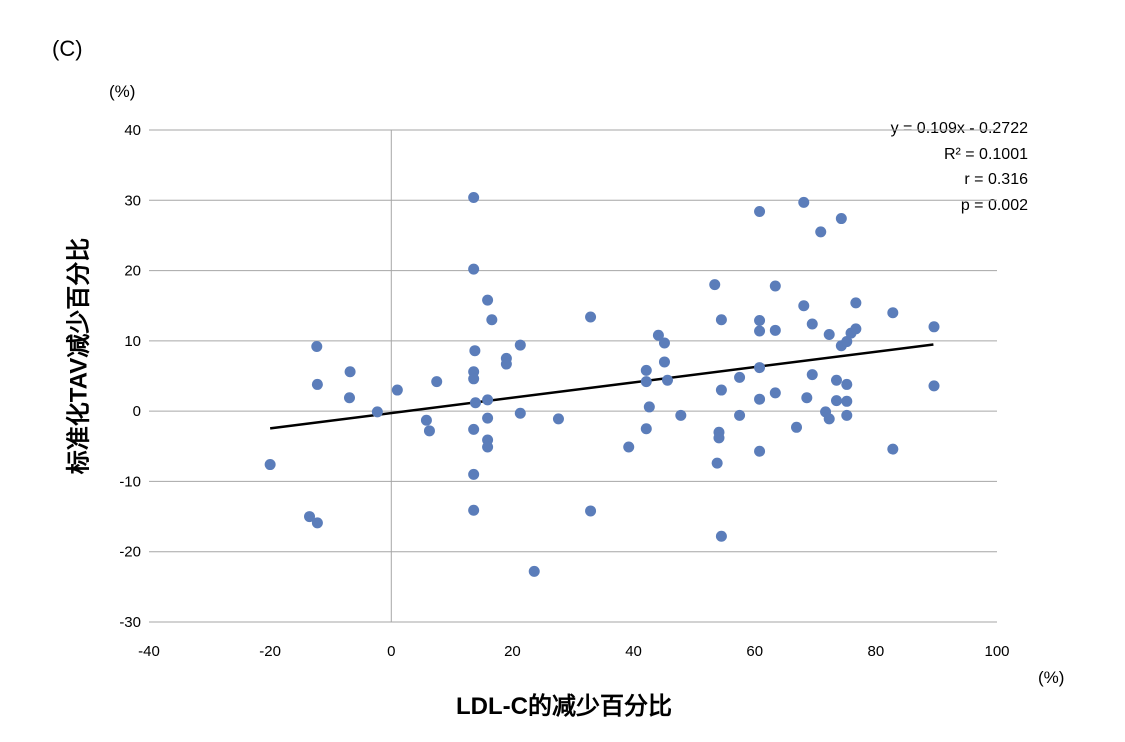  Describe the element at coordinates (391, 651) in the screenshot. I see `x-tick-label: 0` at that location.